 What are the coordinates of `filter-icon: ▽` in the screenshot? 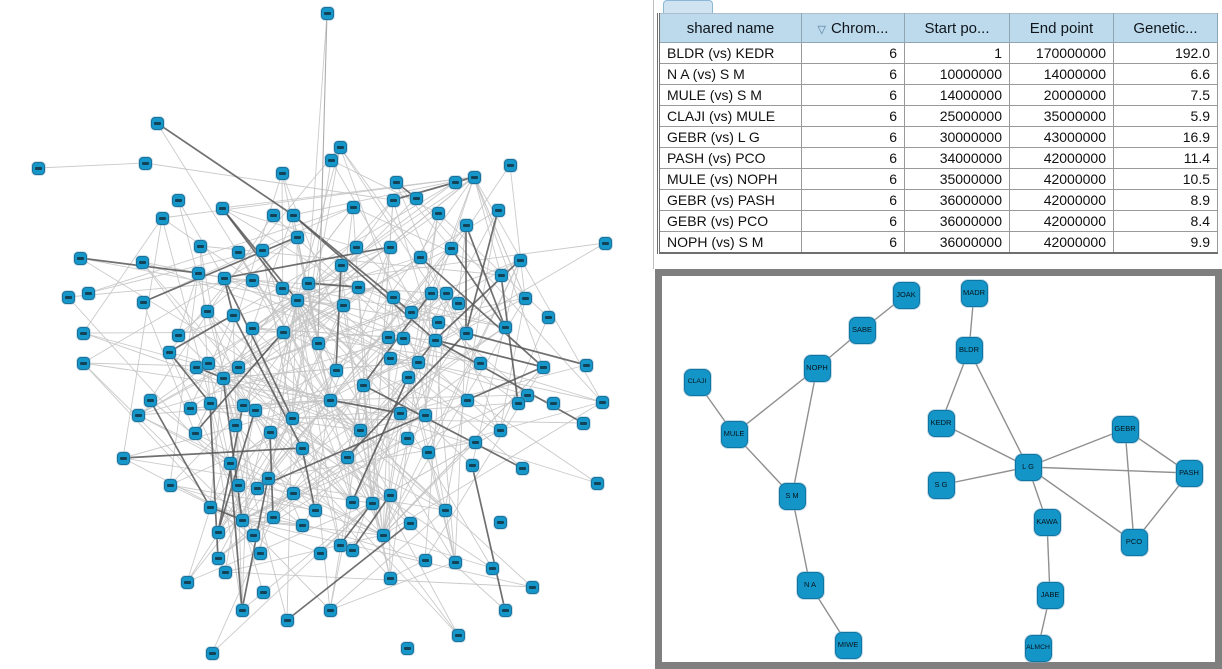 It's located at (821, 29).